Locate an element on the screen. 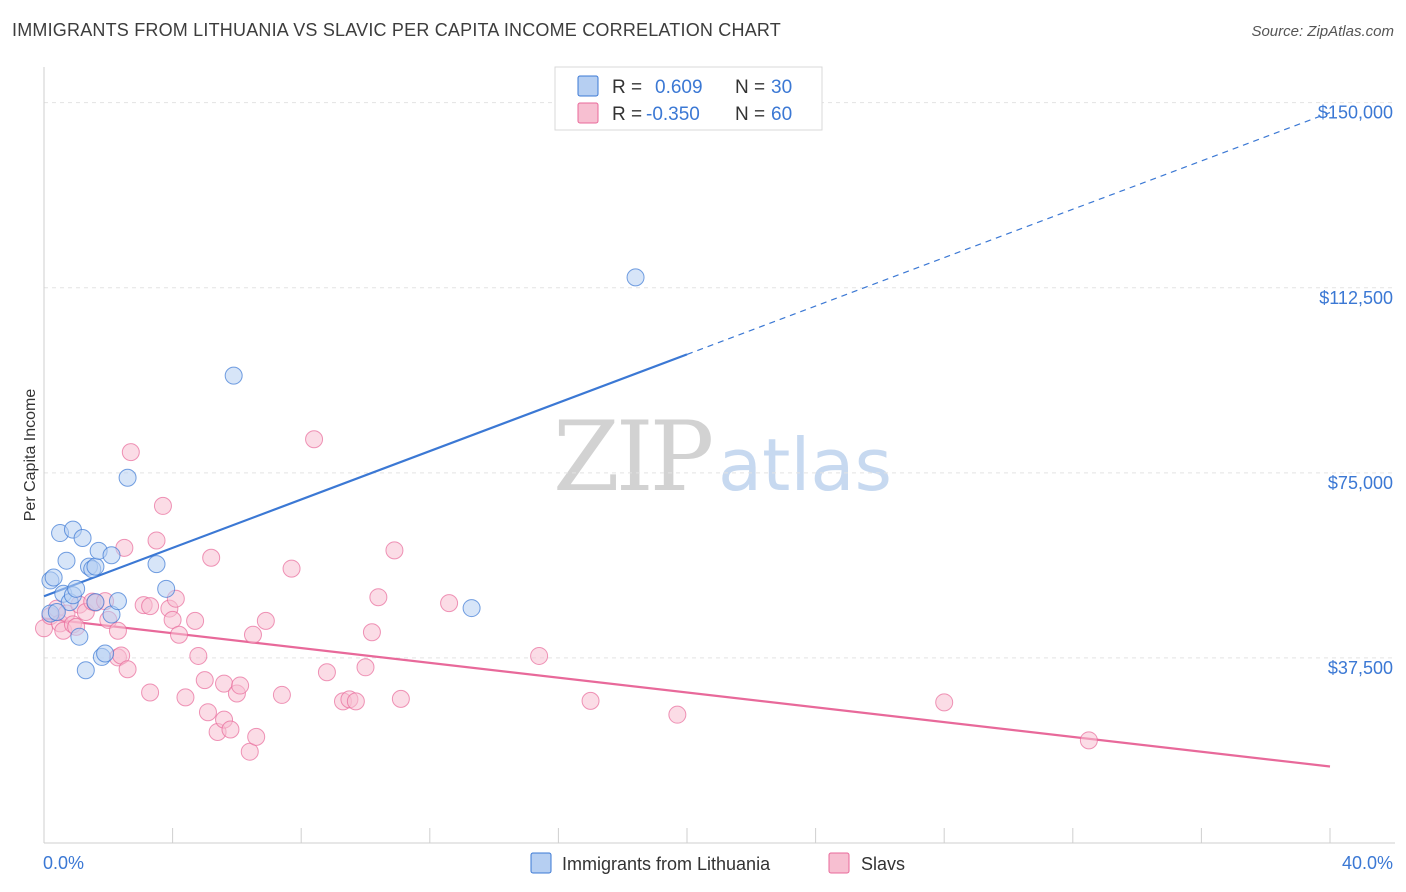 This screenshot has width=1406, height=892. legend-box is located at coordinates (688, 98).